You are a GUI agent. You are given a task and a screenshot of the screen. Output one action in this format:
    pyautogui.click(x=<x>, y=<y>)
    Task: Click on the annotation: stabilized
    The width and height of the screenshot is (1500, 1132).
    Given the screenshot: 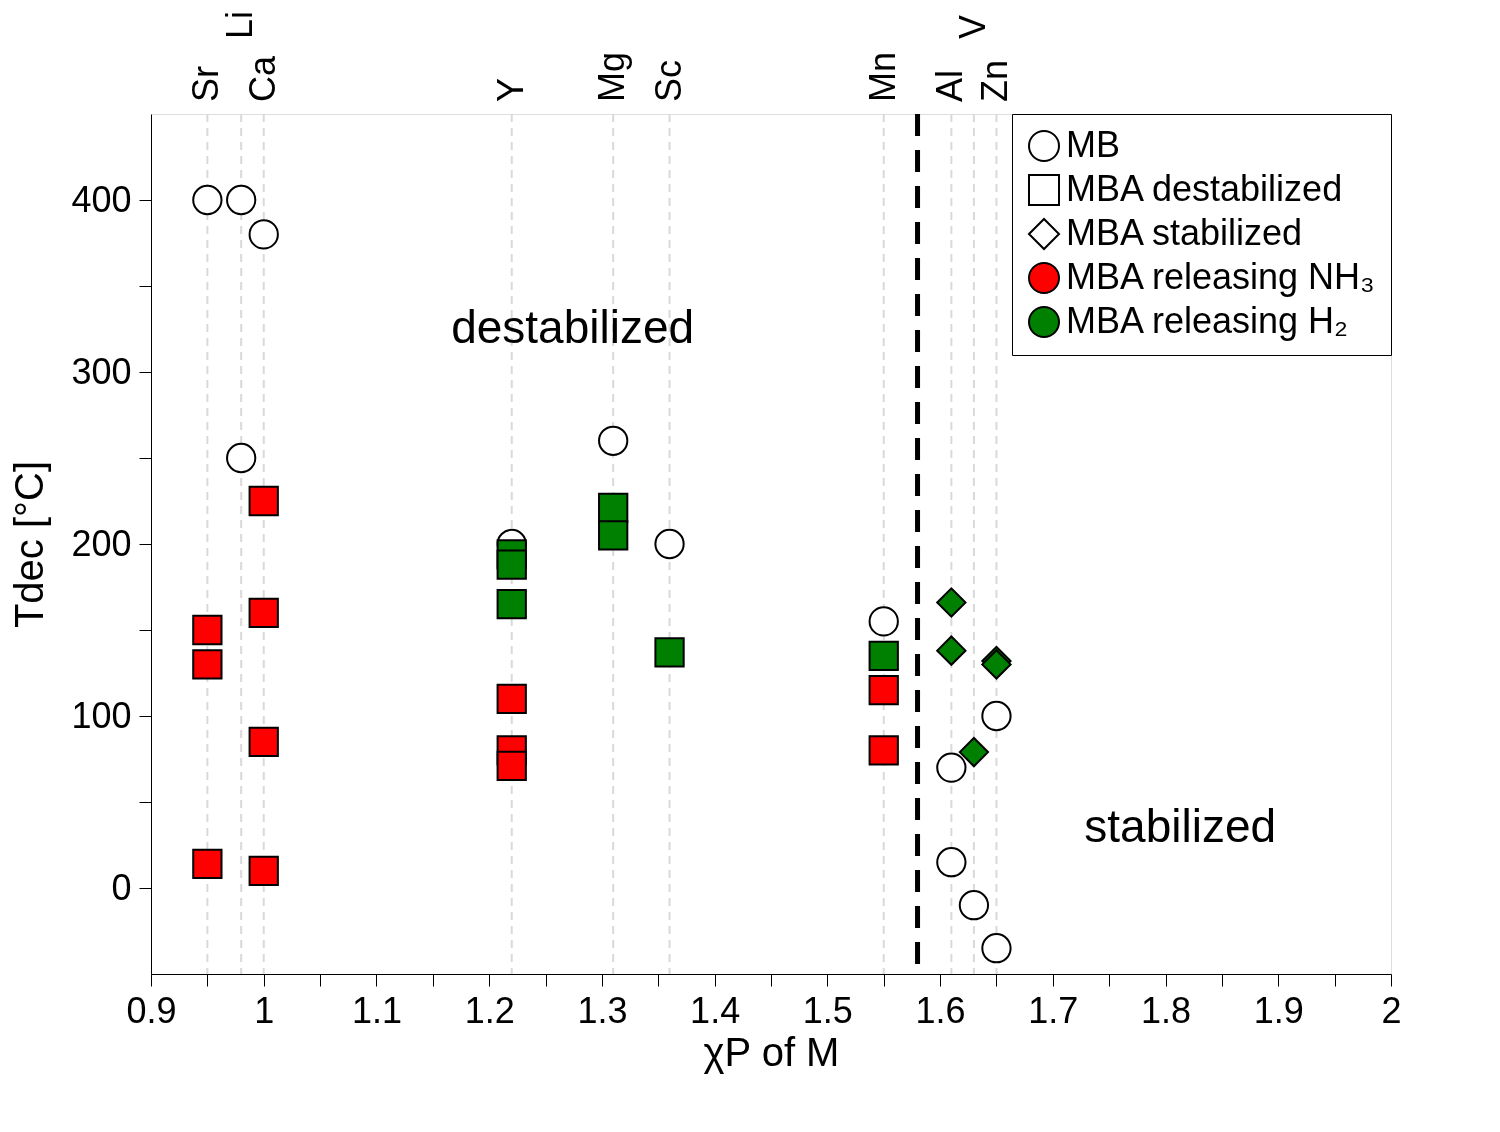 What is the action you would take?
    pyautogui.click(x=1180, y=825)
    